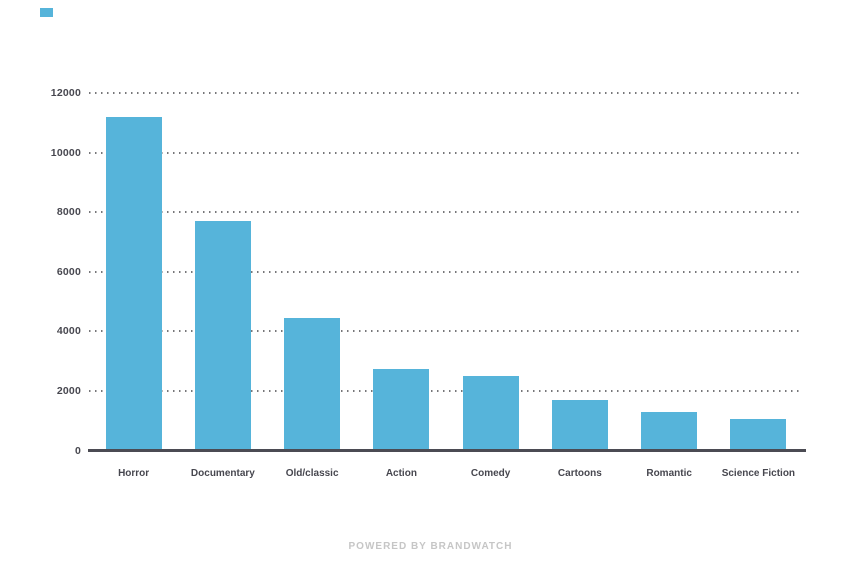 Image resolution: width=861 pixels, height=570 pixels. What do you see at coordinates (312, 384) in the screenshot?
I see `bar-old-classic` at bounding box center [312, 384].